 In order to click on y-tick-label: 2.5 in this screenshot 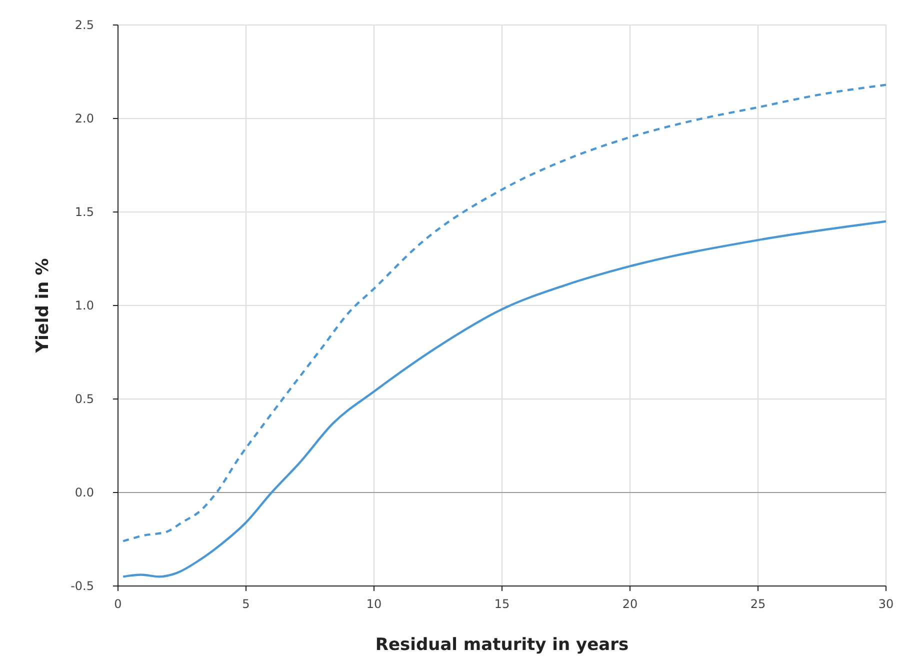, I will do `click(84, 25)`.